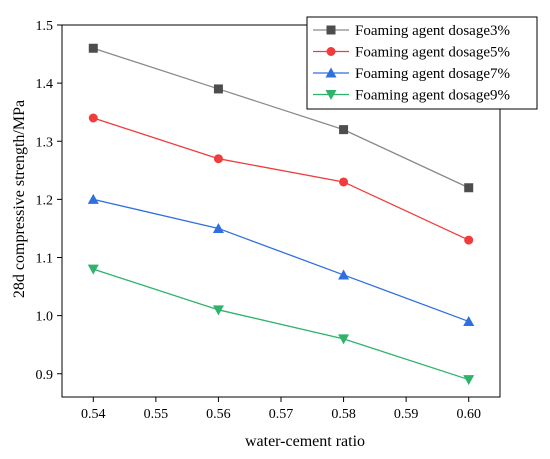  I want to click on x-tick-label: 0.56, so click(218, 414).